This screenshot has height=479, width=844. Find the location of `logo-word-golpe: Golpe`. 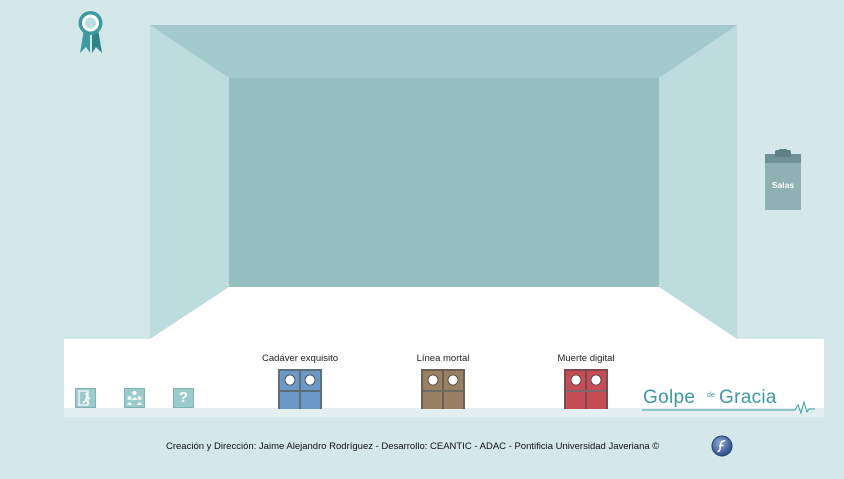

logo-word-golpe: Golpe is located at coordinates (669, 397).